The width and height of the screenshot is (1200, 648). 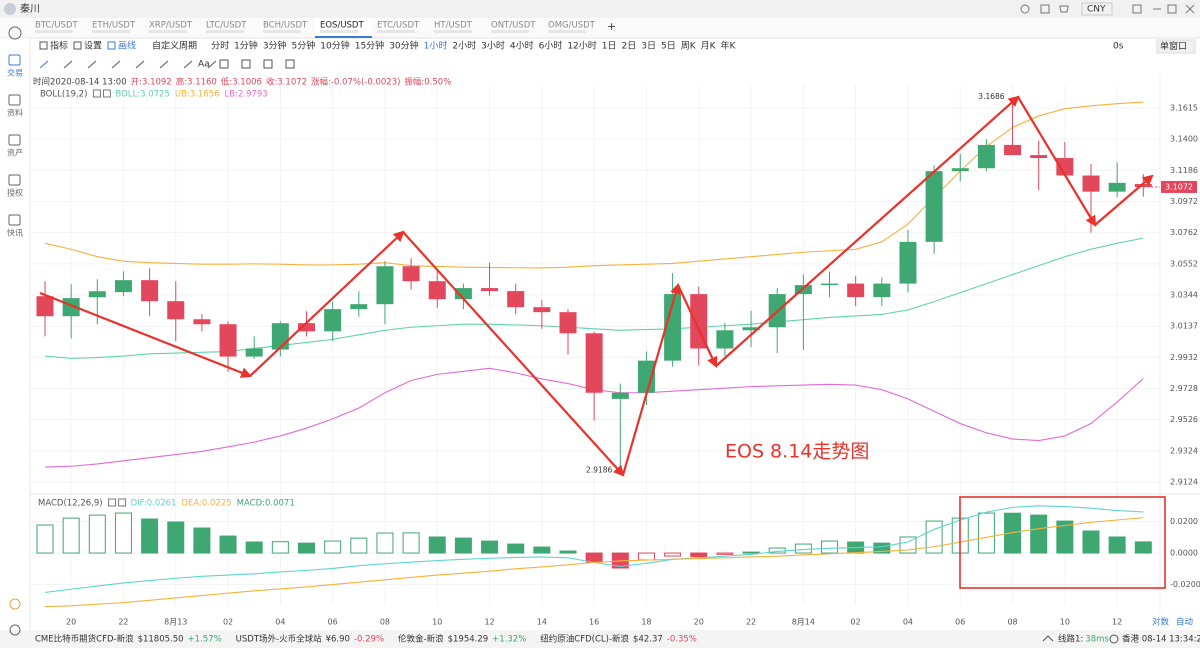 I want to click on tab: LTC/USDT, so click(x=226, y=26).